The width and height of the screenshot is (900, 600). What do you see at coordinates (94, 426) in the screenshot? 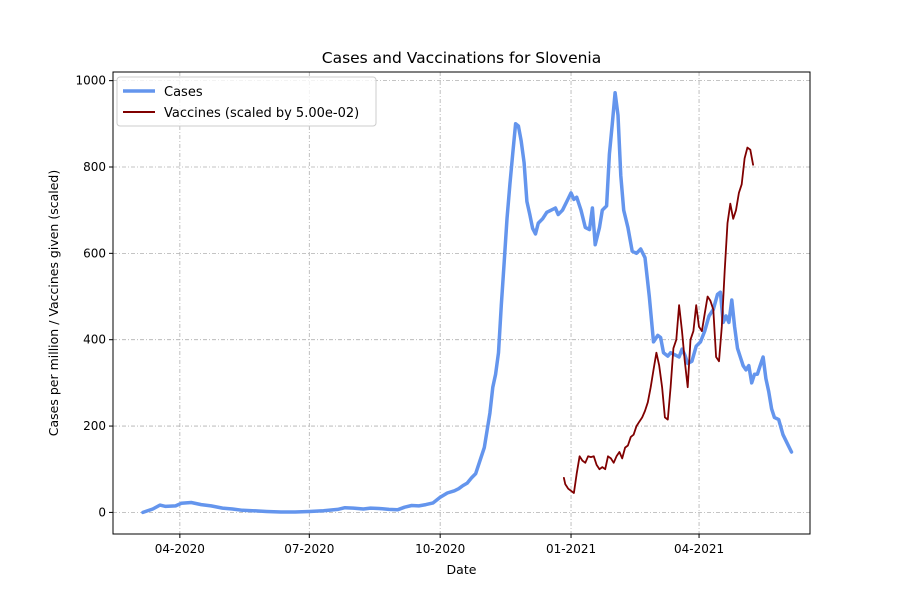
I see `y-tick-label: 200` at bounding box center [94, 426].